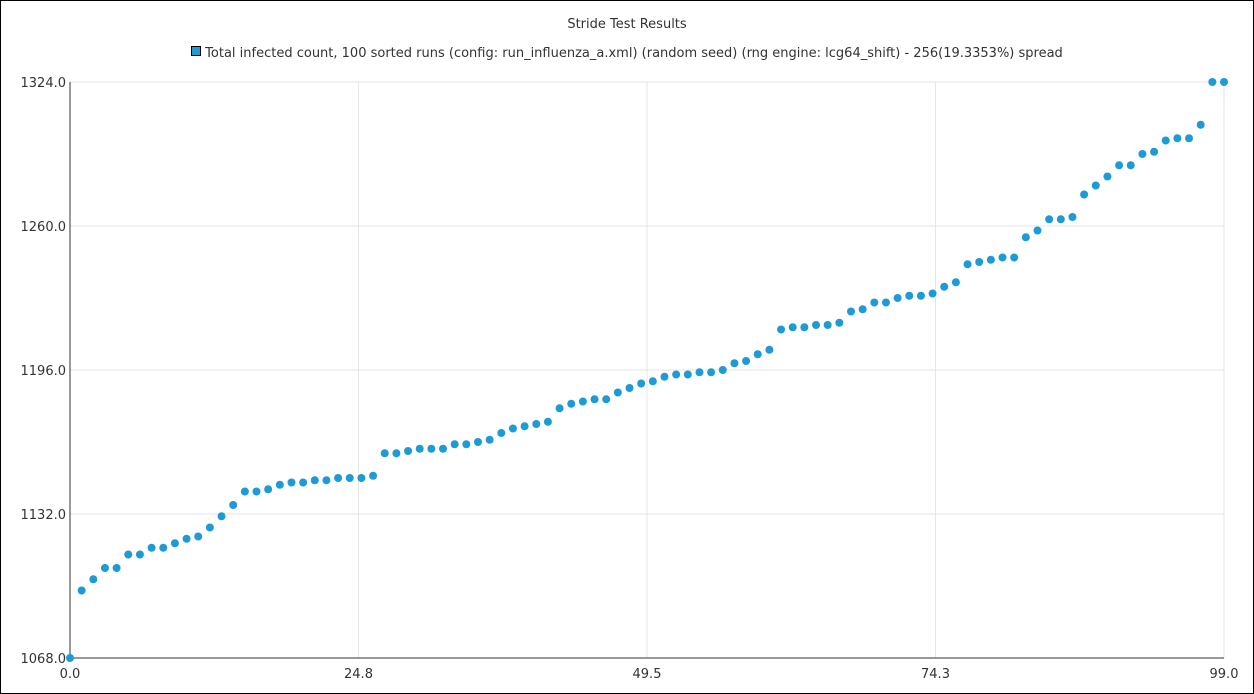 The image size is (1254, 694). Describe the element at coordinates (647, 674) in the screenshot. I see `x-tick-label: 49.5` at that location.